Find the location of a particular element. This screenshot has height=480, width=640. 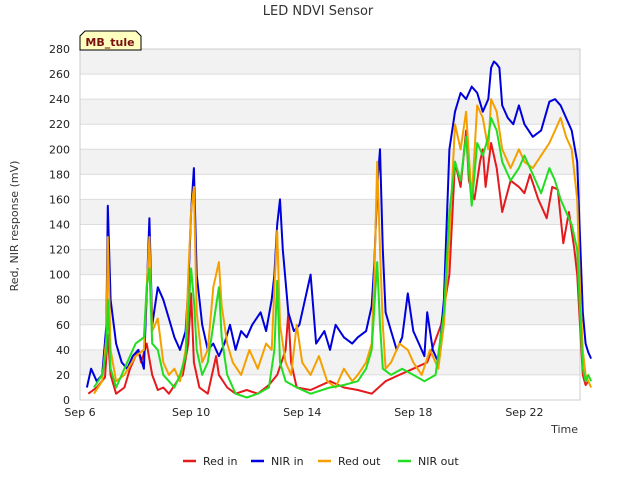

x-tick-labels: Sep 6 Sep 10 Sep 14 Sep 18 Sep 22 is located at coordinates (303, 412).